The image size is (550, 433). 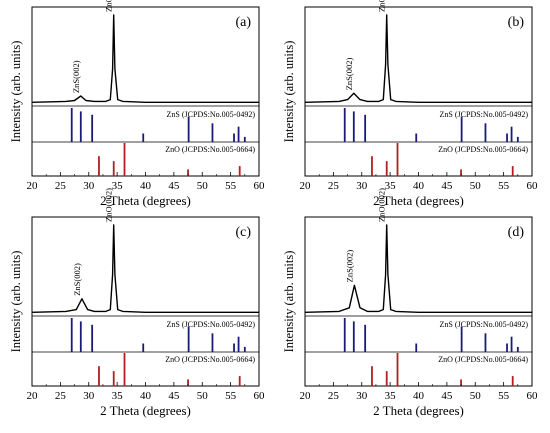 What do you see at coordinates (516, 232) in the screenshot?
I see `panel-label: (d)` at bounding box center [516, 232].